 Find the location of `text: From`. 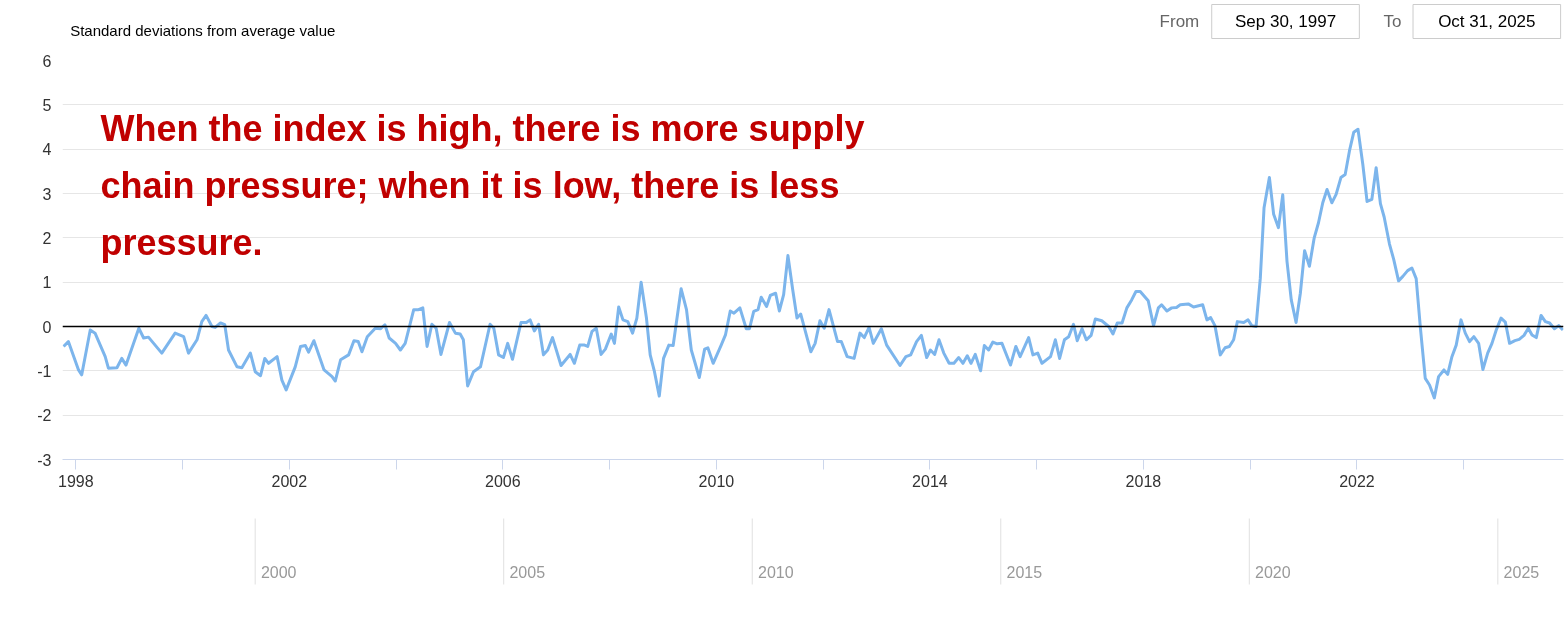

text: From is located at coordinates (1179, 21).